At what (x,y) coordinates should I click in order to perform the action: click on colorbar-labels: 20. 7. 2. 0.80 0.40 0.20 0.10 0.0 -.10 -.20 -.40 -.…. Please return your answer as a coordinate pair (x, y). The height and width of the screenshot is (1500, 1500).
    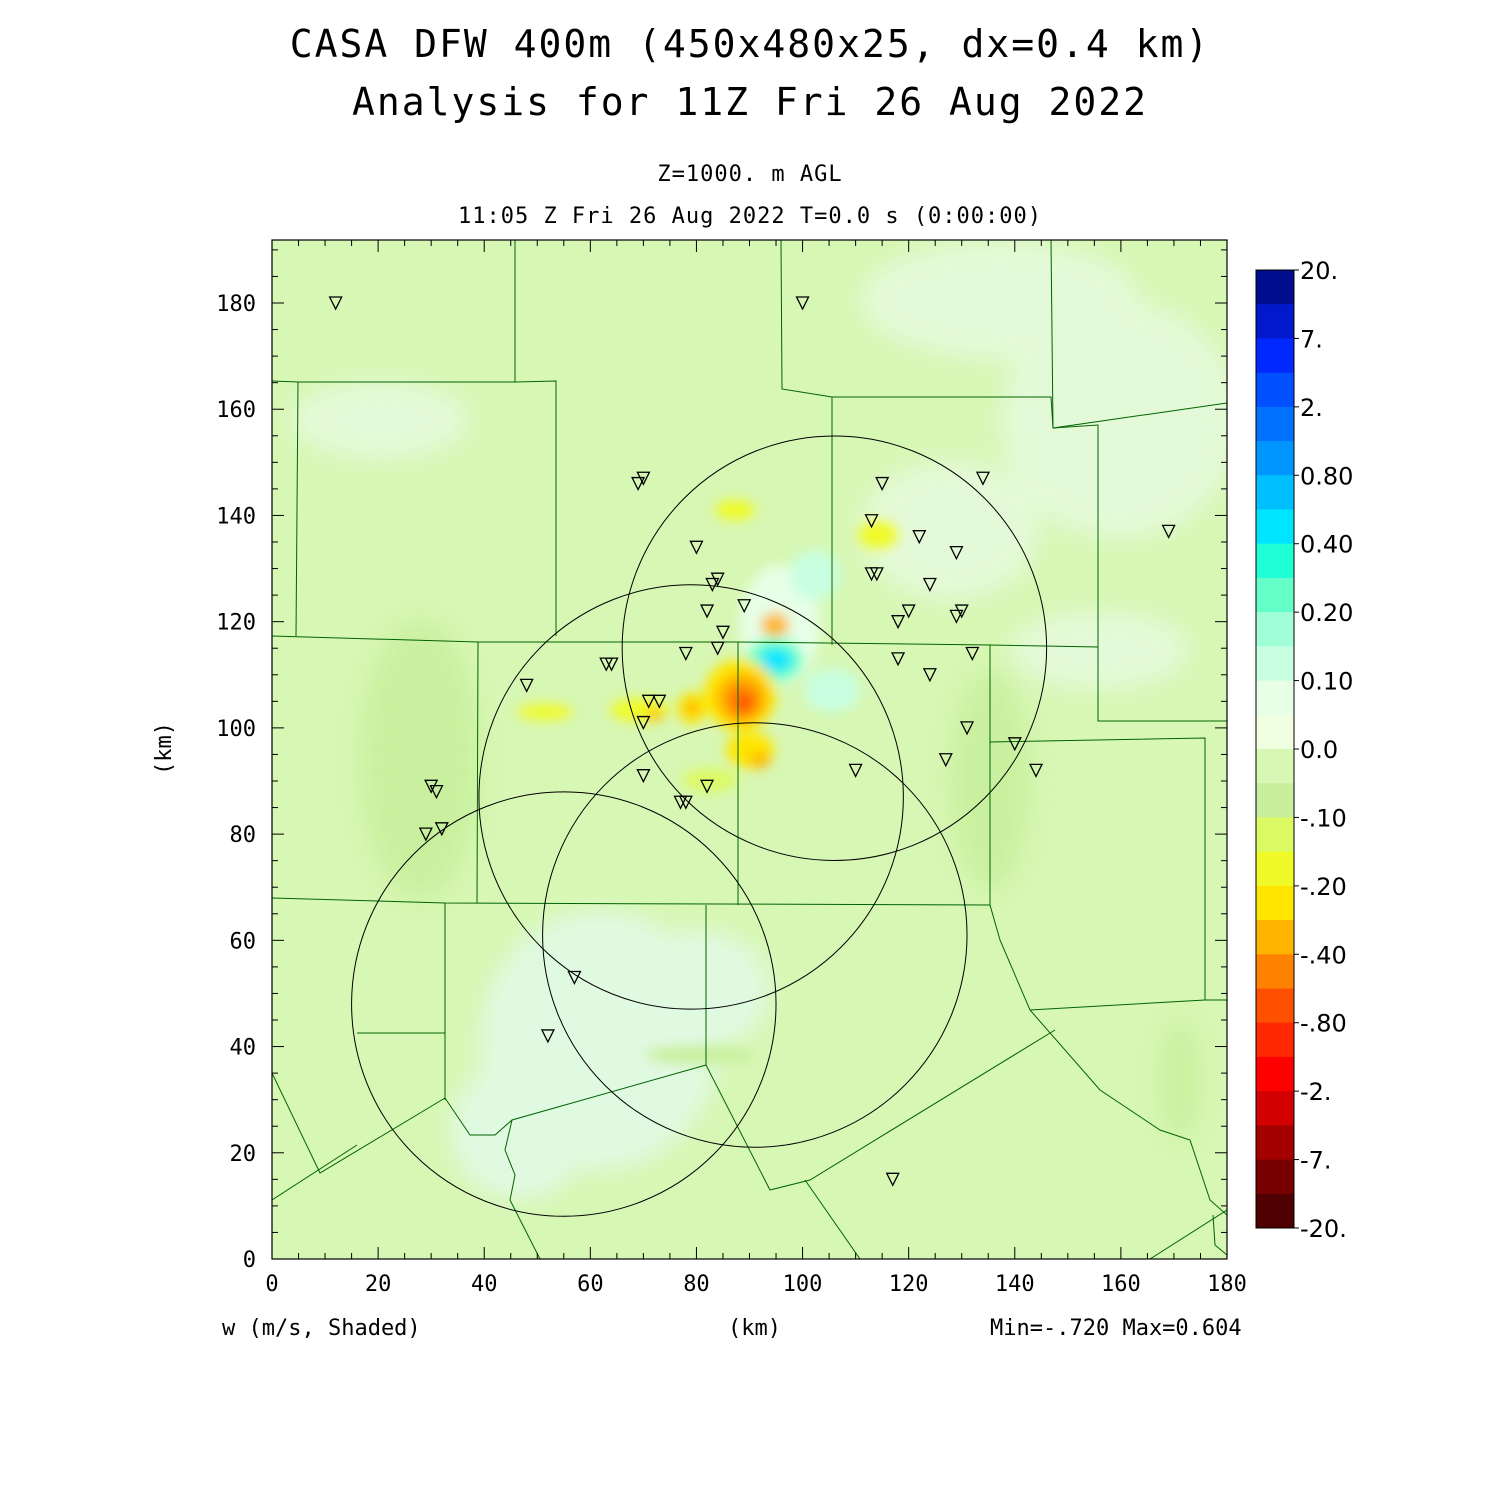
    Looking at the image, I should click on (1323, 750).